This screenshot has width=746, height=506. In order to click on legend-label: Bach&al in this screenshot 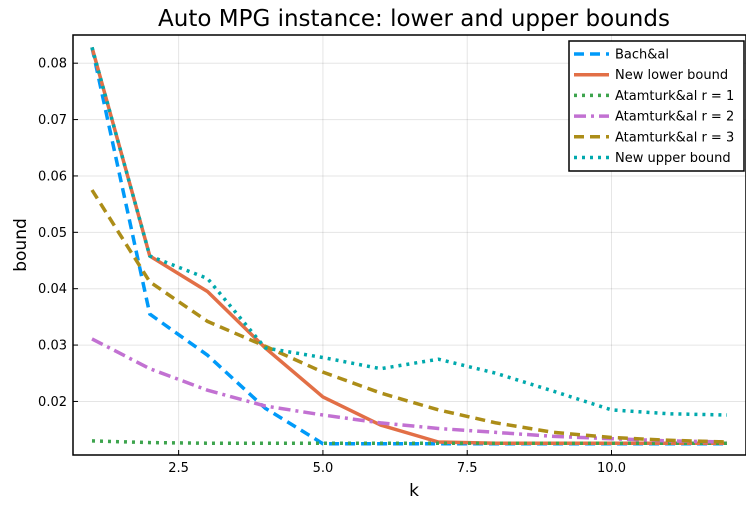, I will do `click(642, 55)`.